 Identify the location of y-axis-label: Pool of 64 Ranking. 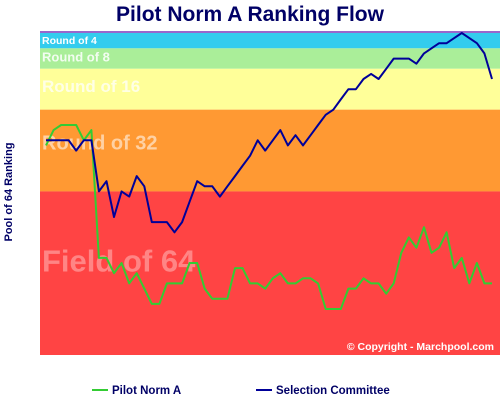
(9, 191).